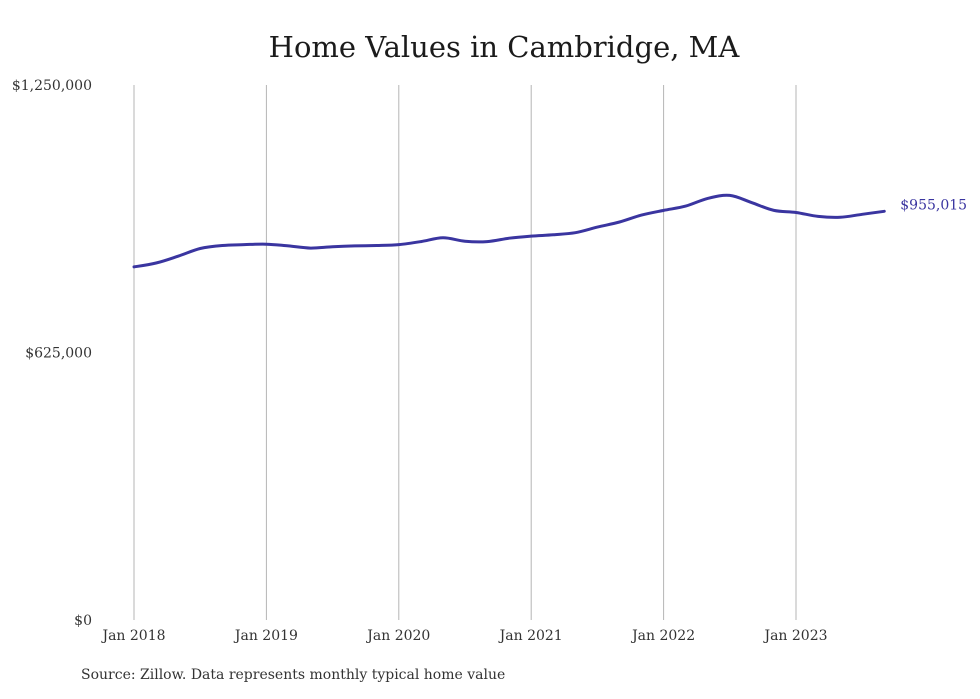 This screenshot has height=699, width=980. Describe the element at coordinates (132, 636) in the screenshot. I see `x-tick-label: Jan 2018` at that location.